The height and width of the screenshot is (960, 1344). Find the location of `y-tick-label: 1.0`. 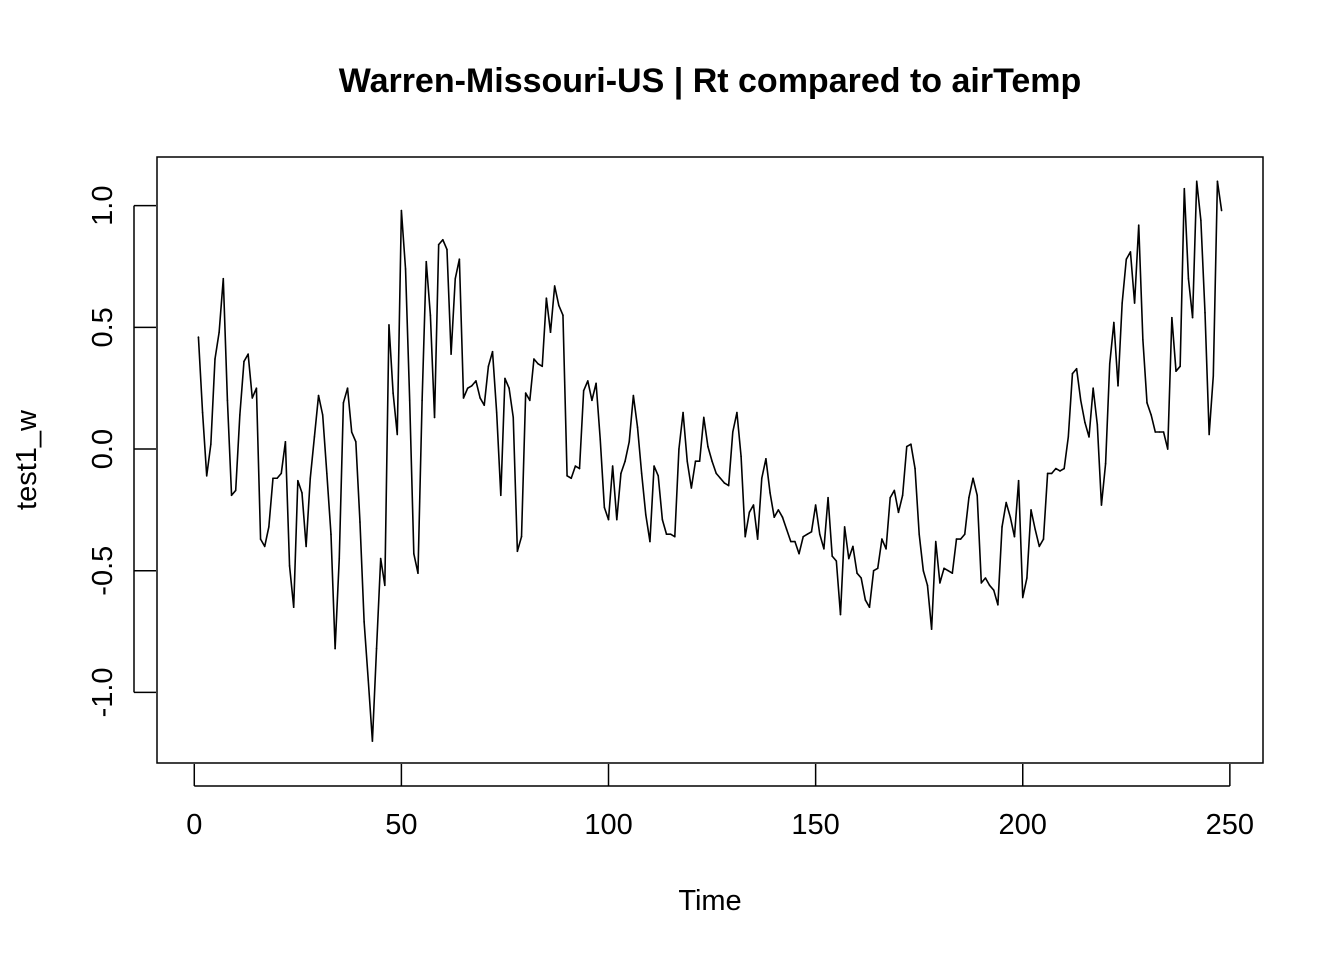

y-tick-label: 1.0 is located at coordinates (103, 206).